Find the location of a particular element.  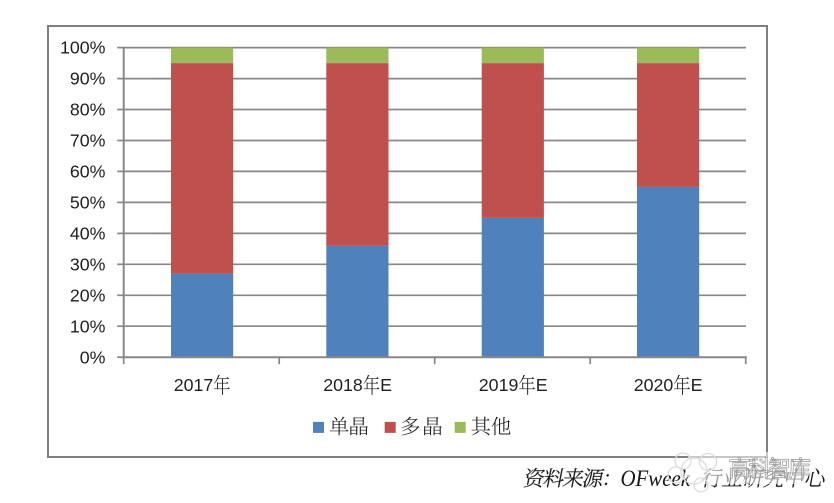

svg-text: 2020 is located at coordinates (654, 385).